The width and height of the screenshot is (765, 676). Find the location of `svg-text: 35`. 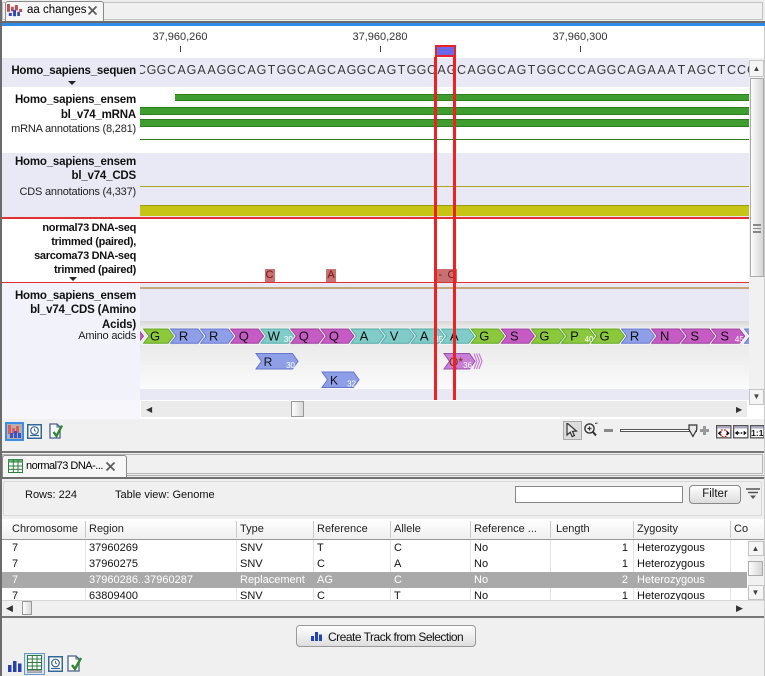

svg-text: 35 is located at coordinates (438, 339).